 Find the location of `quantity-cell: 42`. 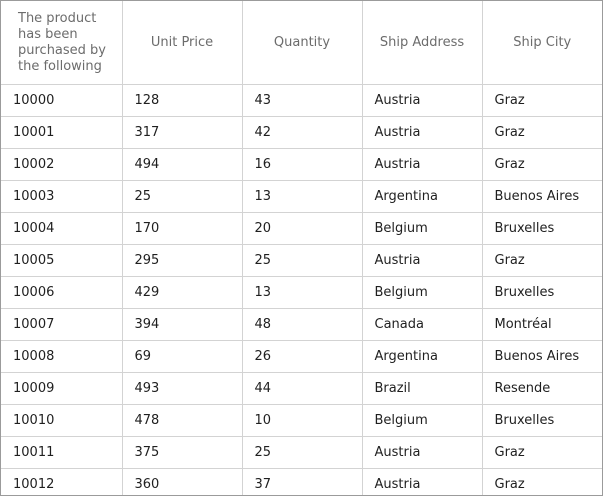

quantity-cell: 42 is located at coordinates (302, 132).